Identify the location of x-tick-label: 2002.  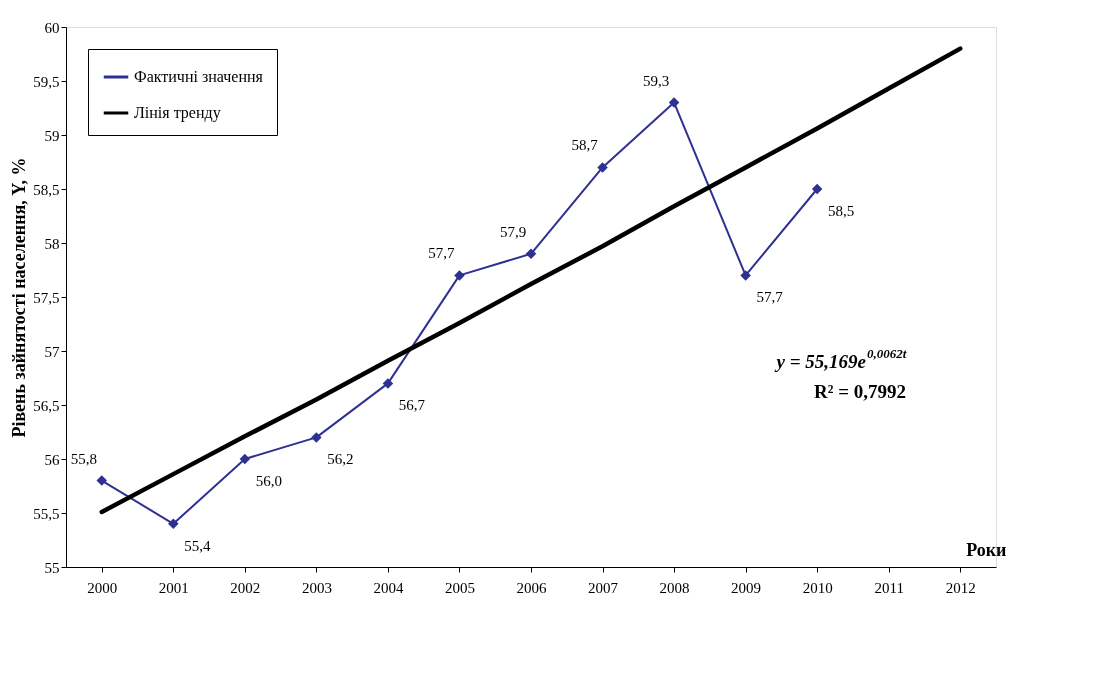
(245, 587).